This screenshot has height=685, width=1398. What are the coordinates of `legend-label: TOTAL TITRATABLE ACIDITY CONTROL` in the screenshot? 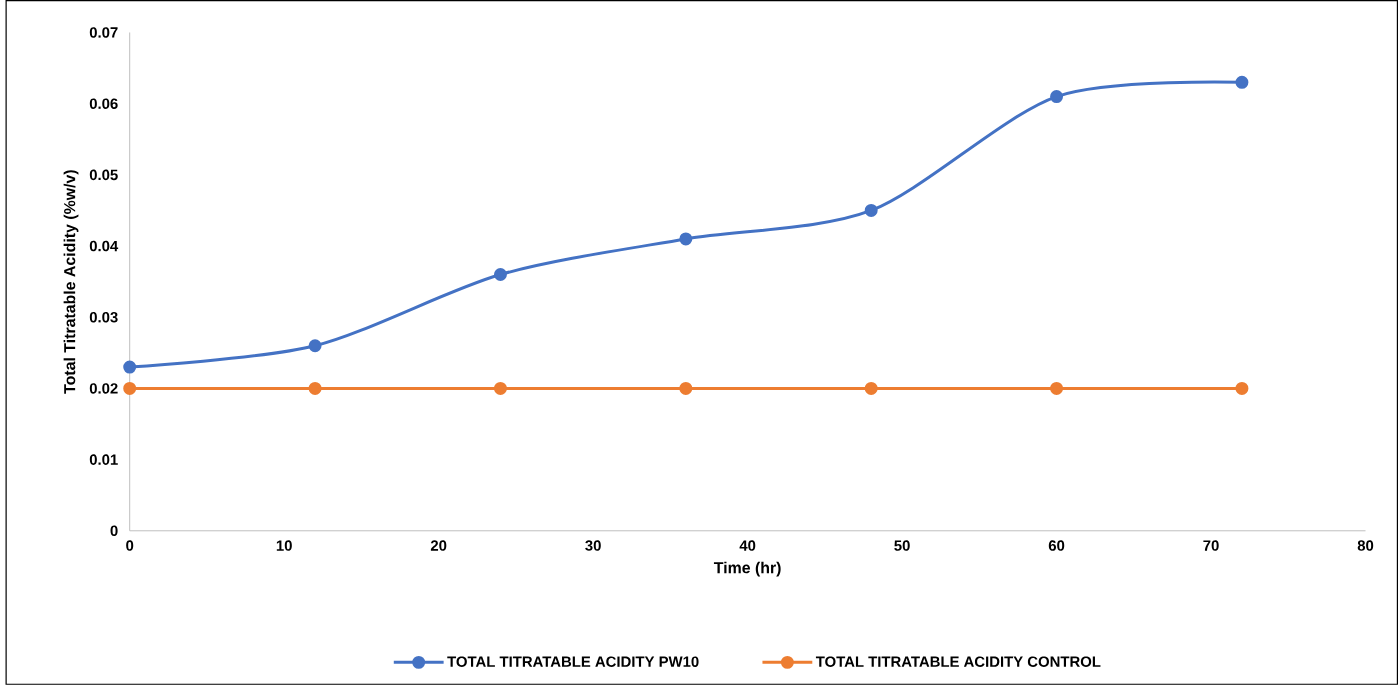 It's located at (958, 662).